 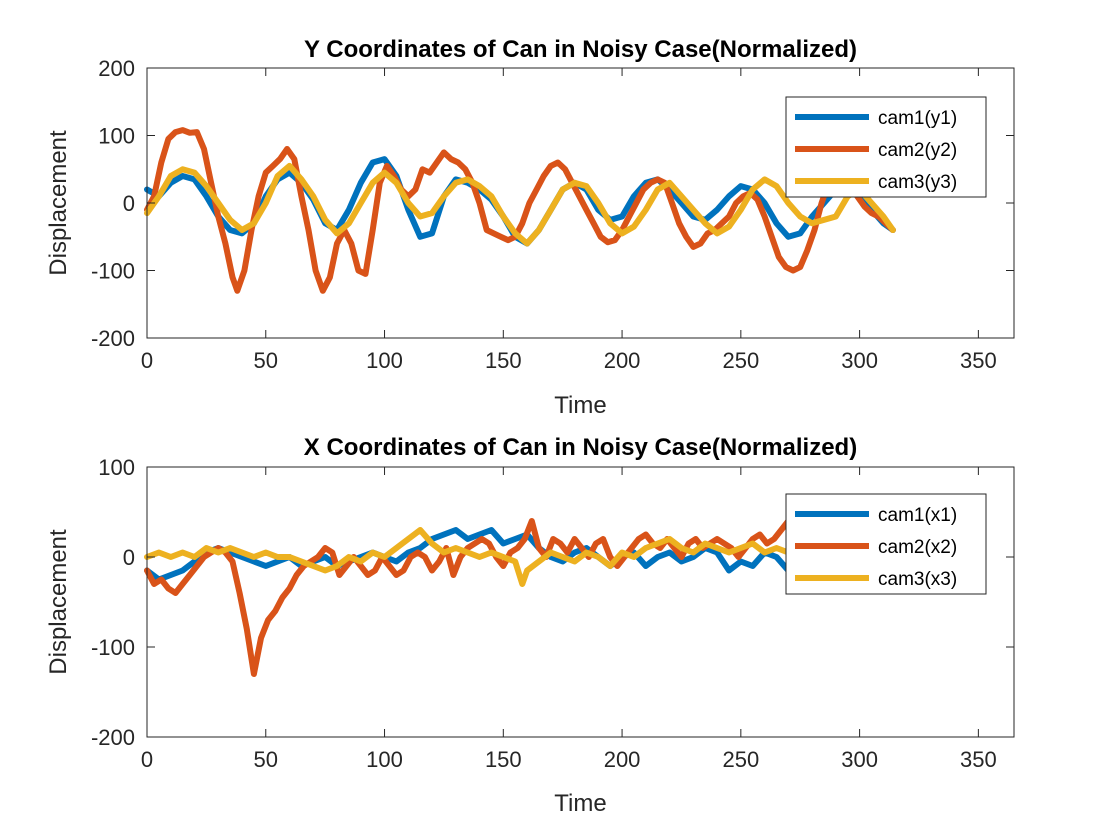 What do you see at coordinates (876, 118) in the screenshot?
I see `legend-item-cam1-y1: cam1(y1)` at bounding box center [876, 118].